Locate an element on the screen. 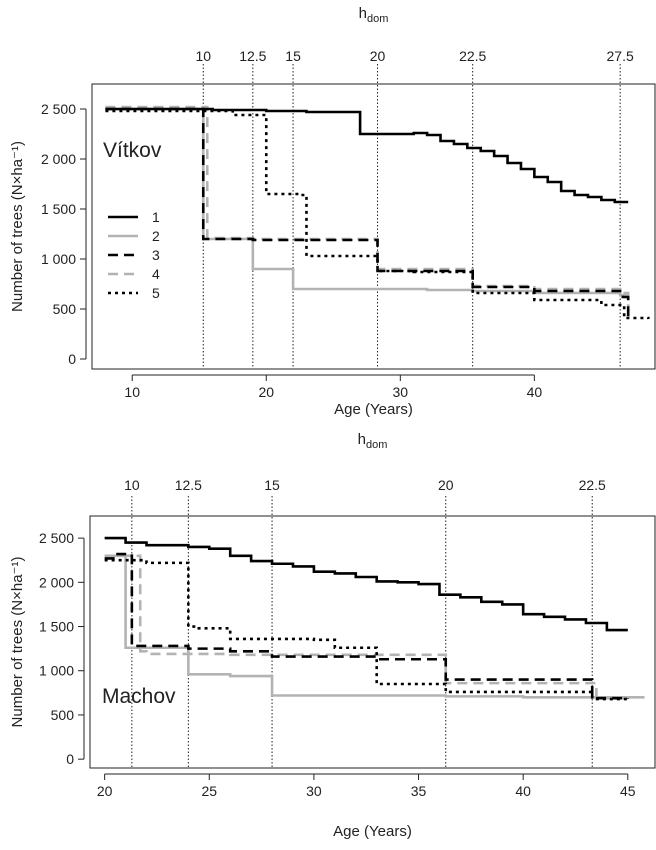  hdom-tick-label: 27.5 is located at coordinates (620, 56).